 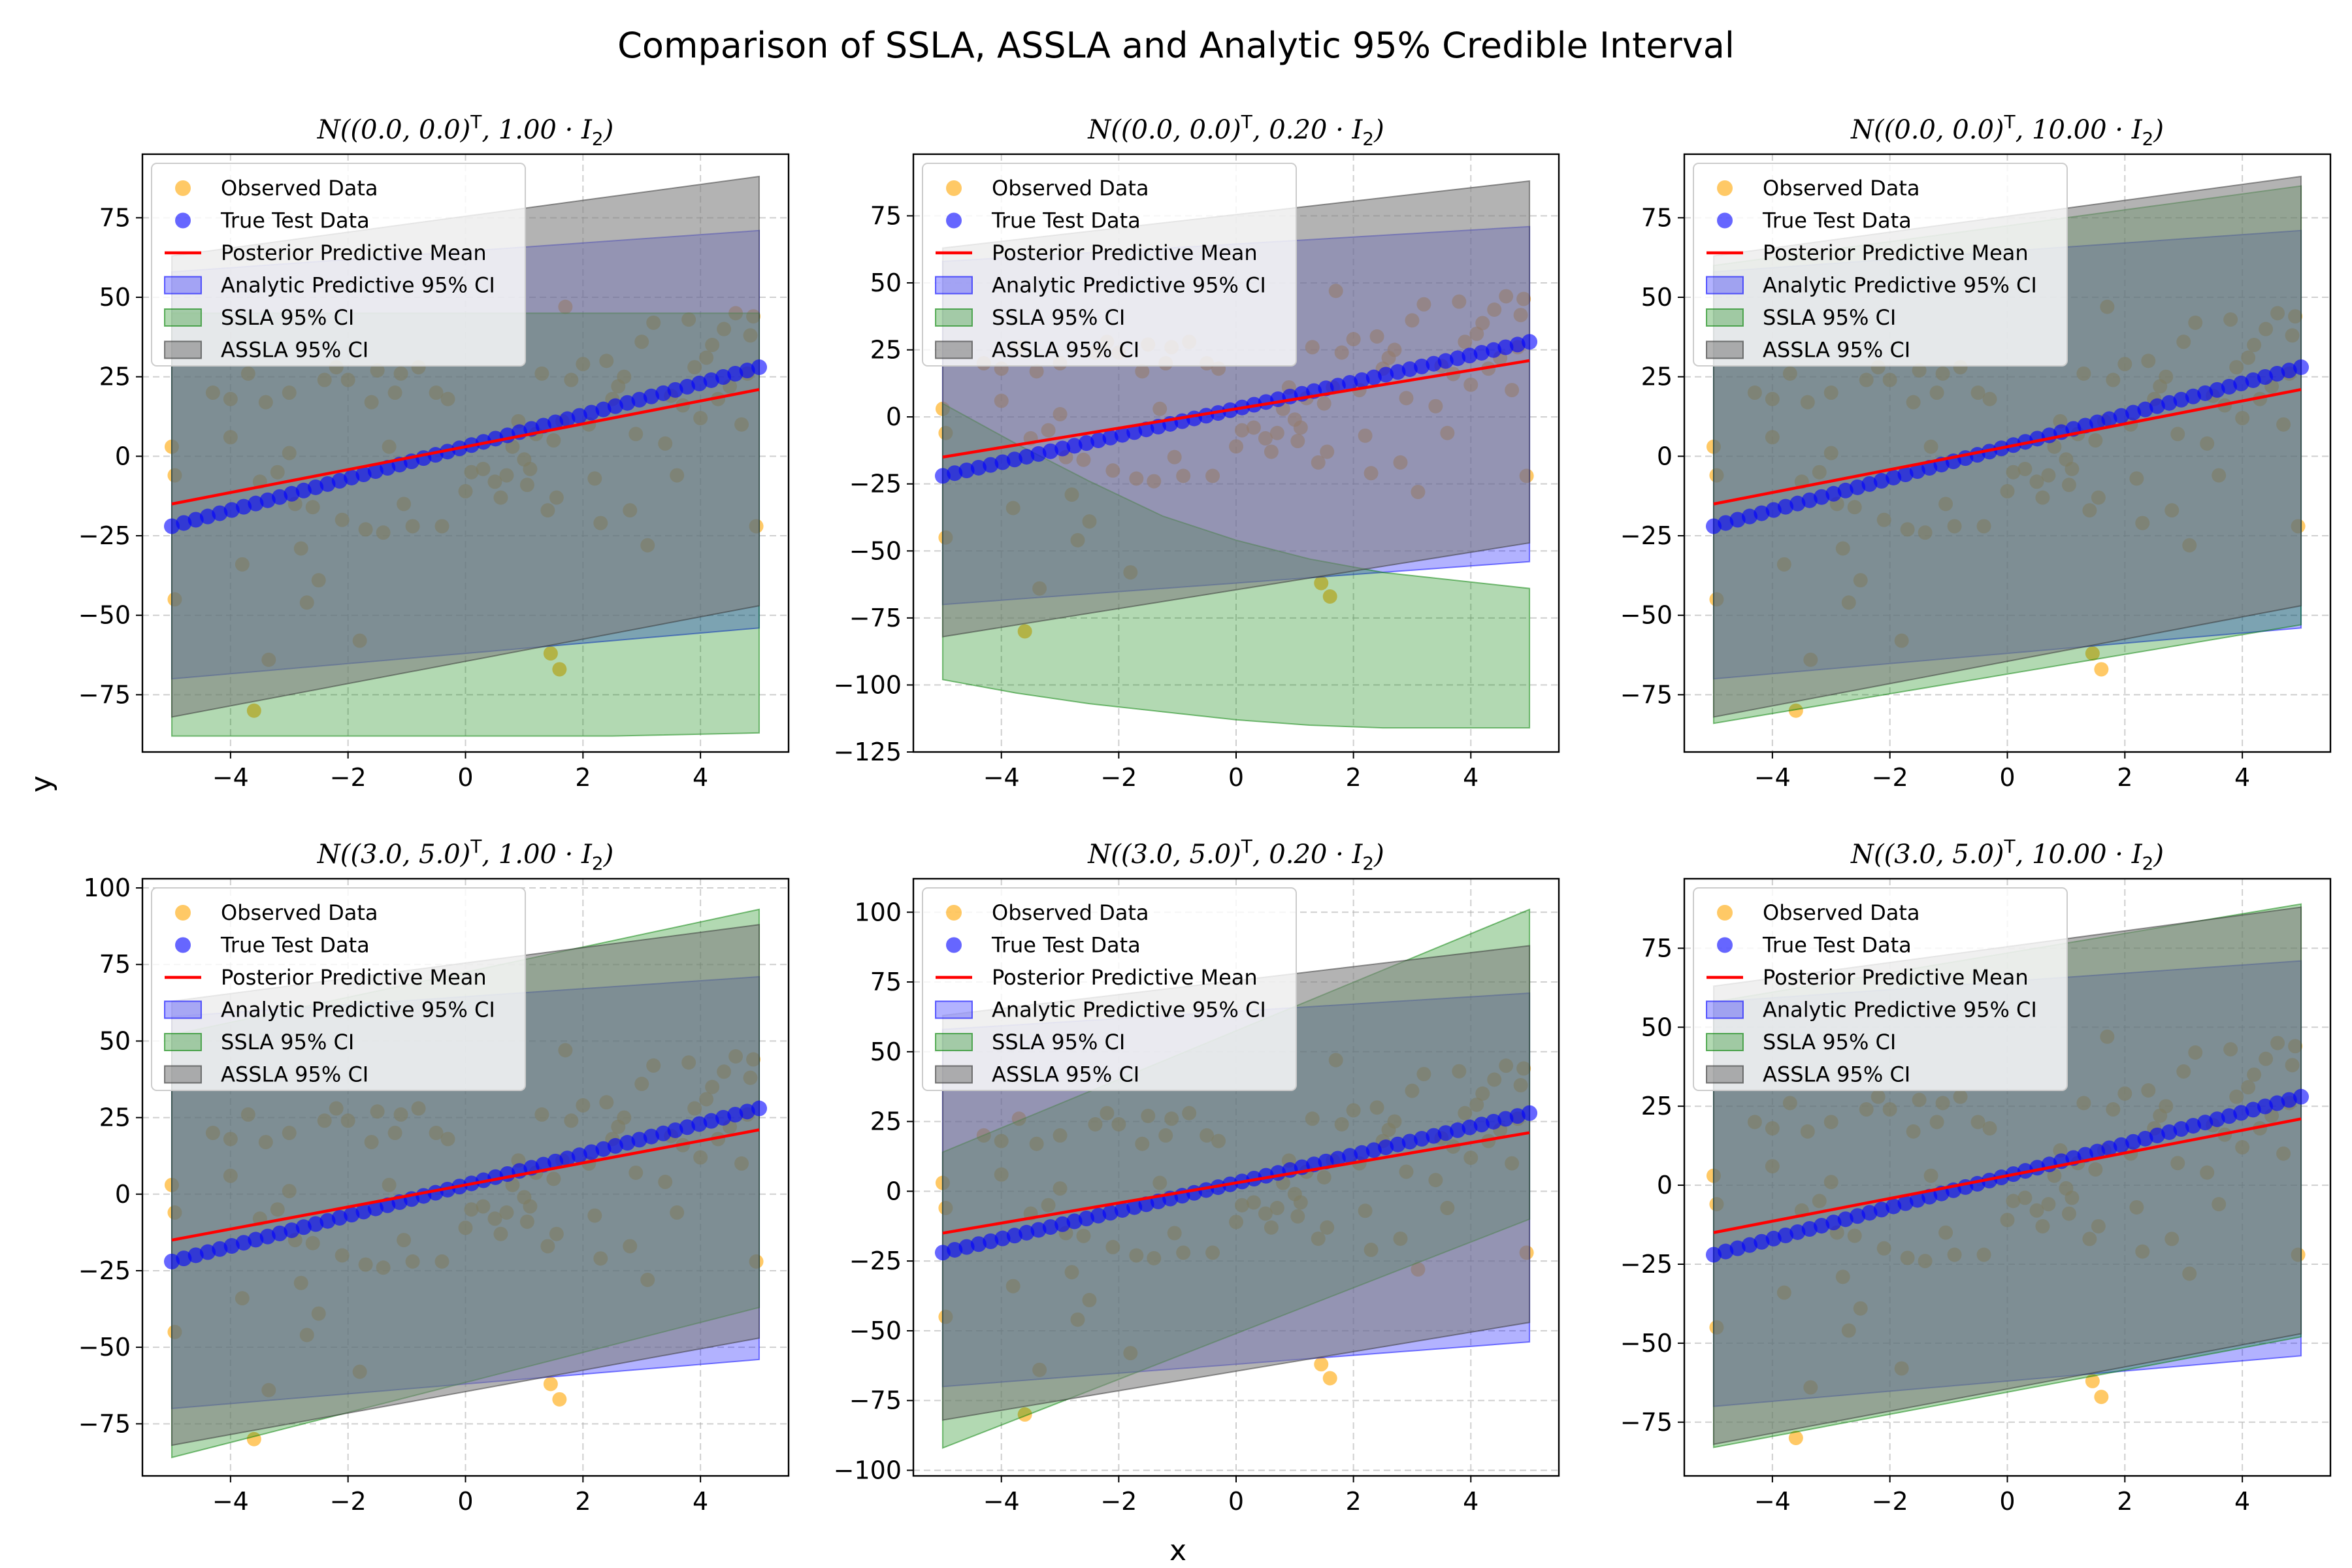 What do you see at coordinates (1900, 285) in the screenshot?
I see `legend-label: Analytic Predictive 95% CI` at bounding box center [1900, 285].